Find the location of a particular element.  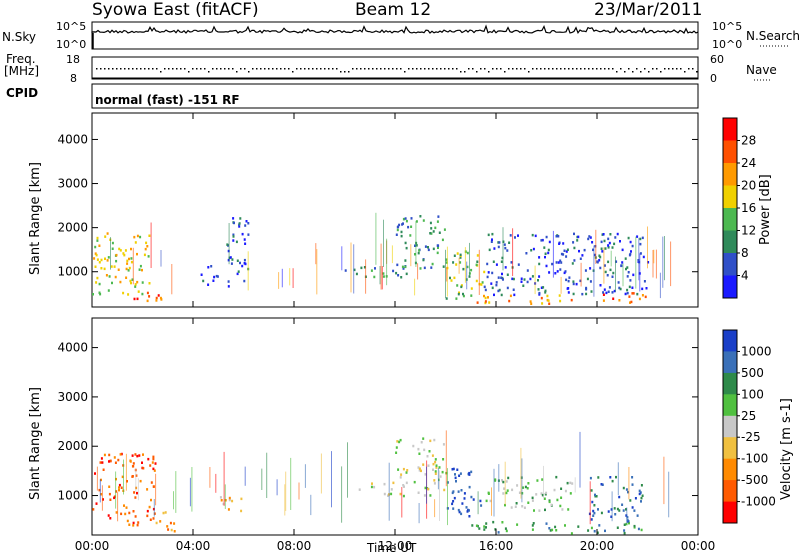

cpid-value: normal (fast) -151 RF is located at coordinates (167, 100).